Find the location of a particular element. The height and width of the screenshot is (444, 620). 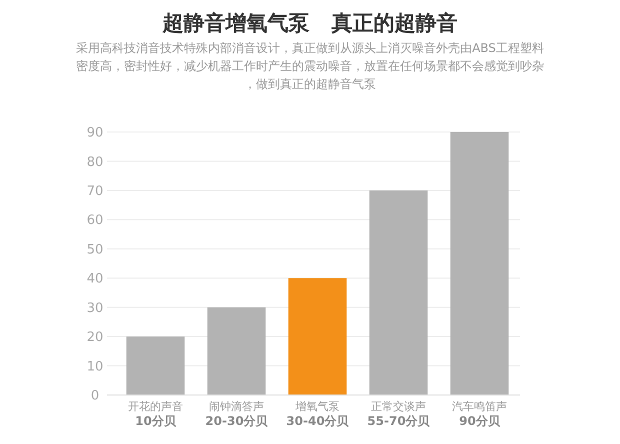

y-tick-label: 70 is located at coordinates (95, 191).